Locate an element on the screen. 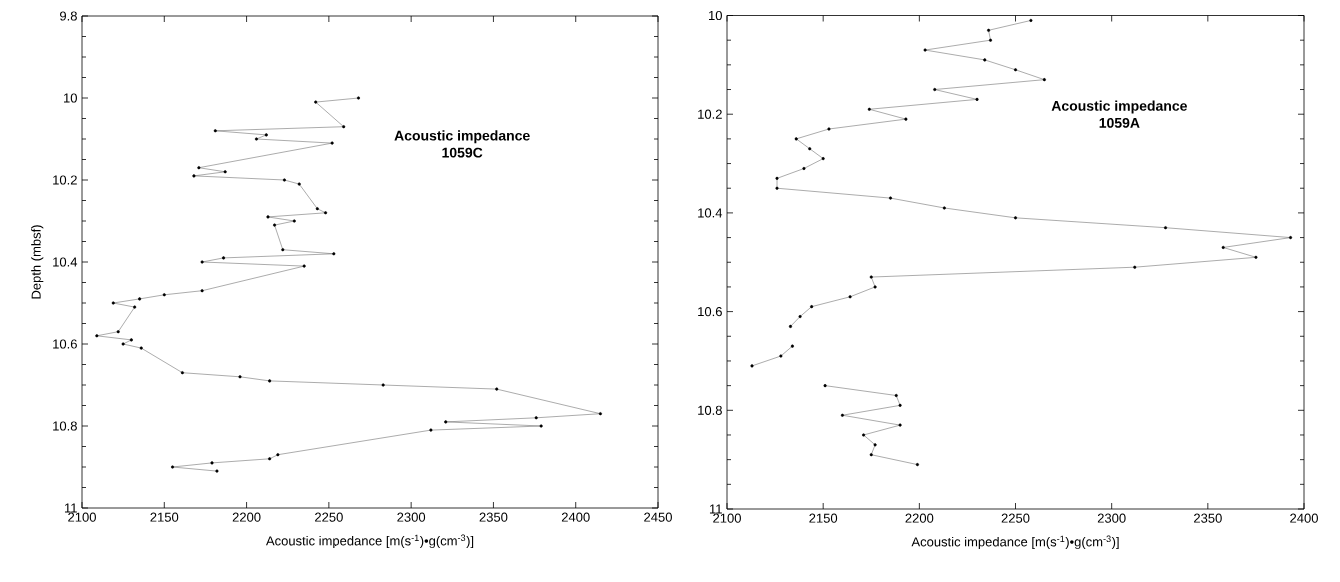 The width and height of the screenshot is (1340, 582). annotation: 1059C is located at coordinates (462, 152).